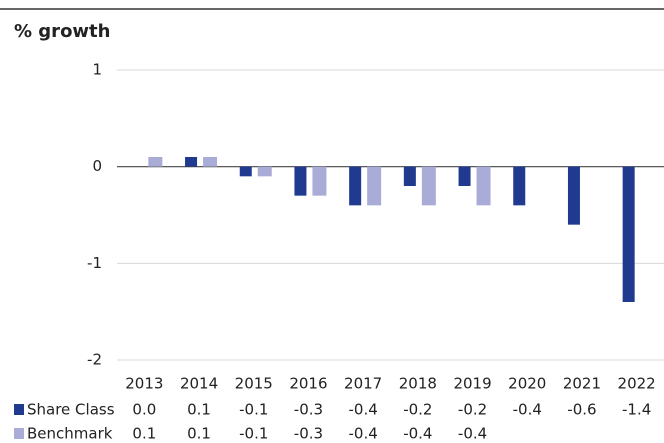 The image size is (664, 443). Describe the element at coordinates (363, 384) in the screenshot. I see `x-tick-label: 2017` at that location.